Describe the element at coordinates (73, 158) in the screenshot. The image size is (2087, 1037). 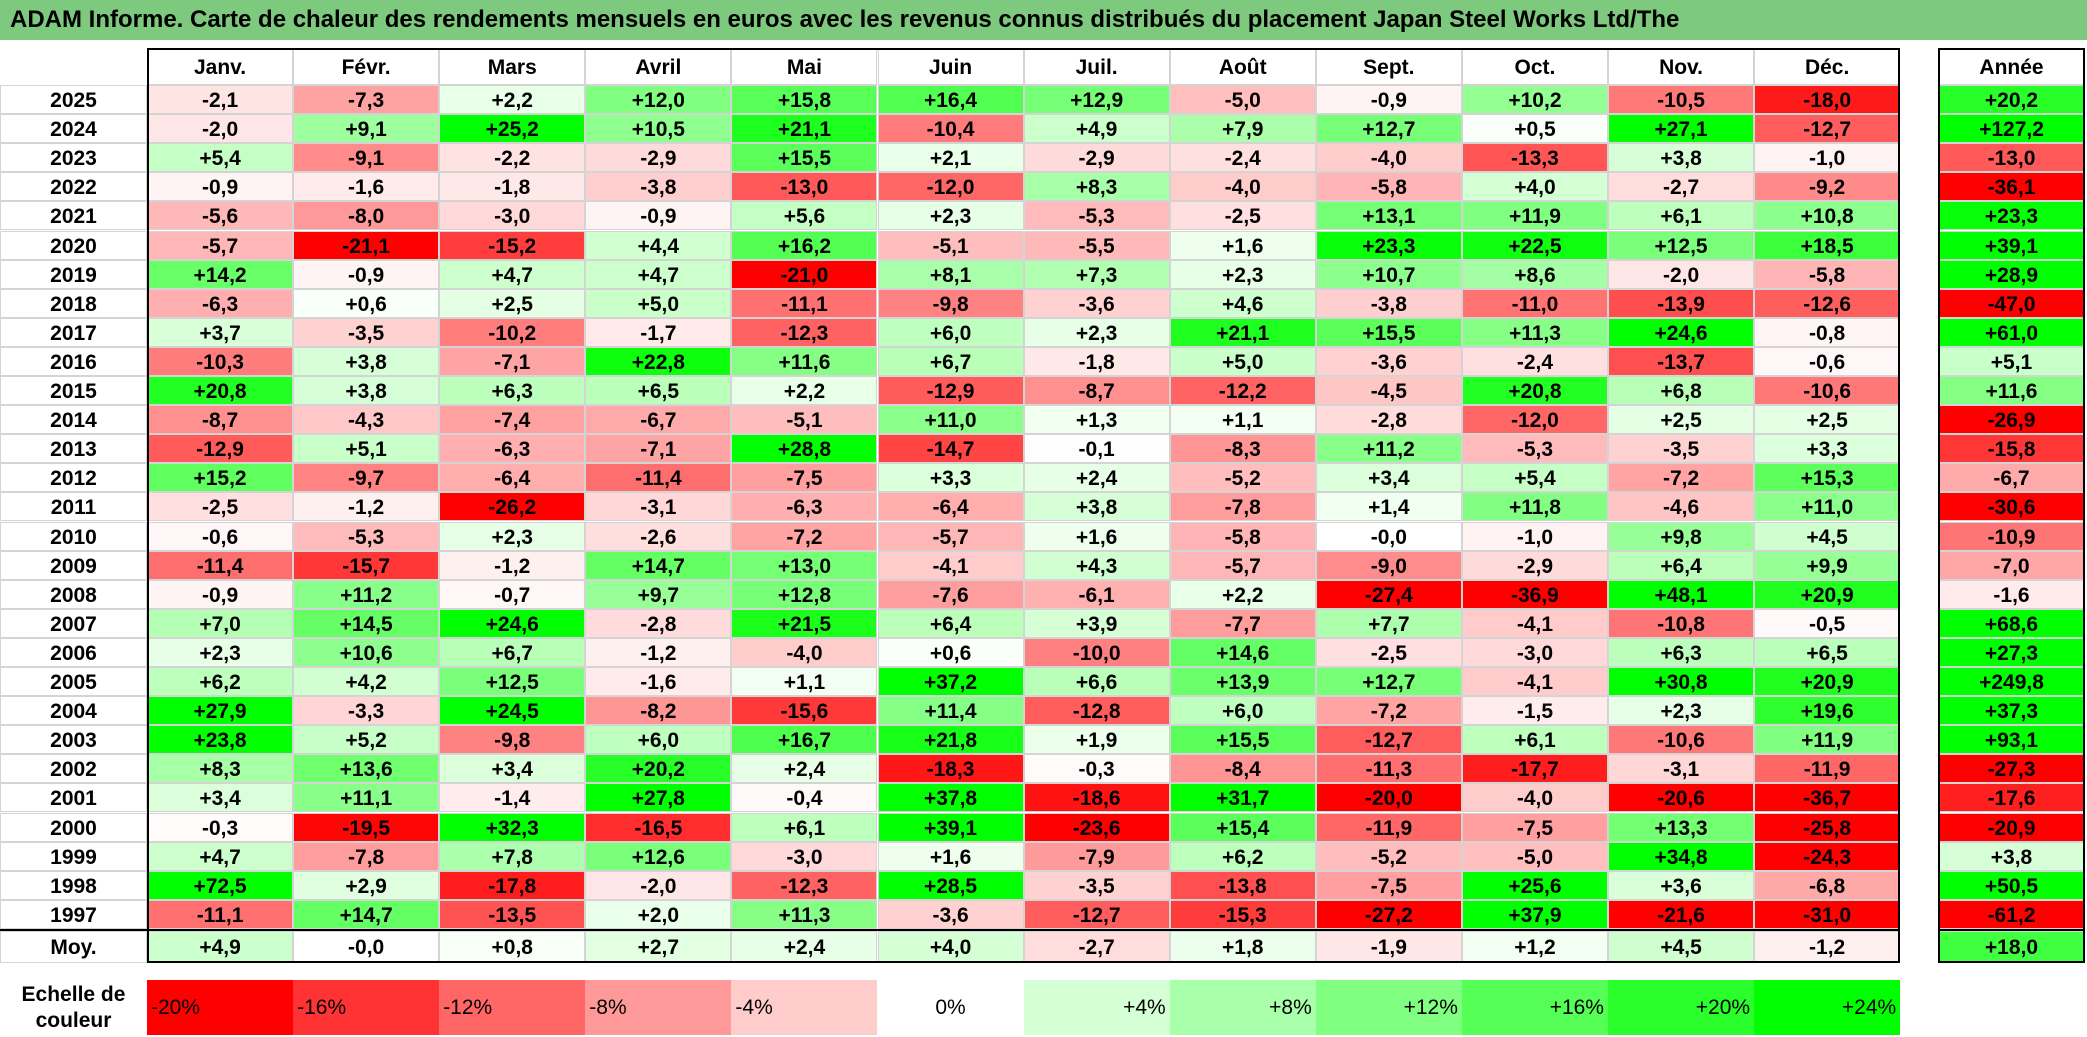
I see `year-label: 2023` at that location.